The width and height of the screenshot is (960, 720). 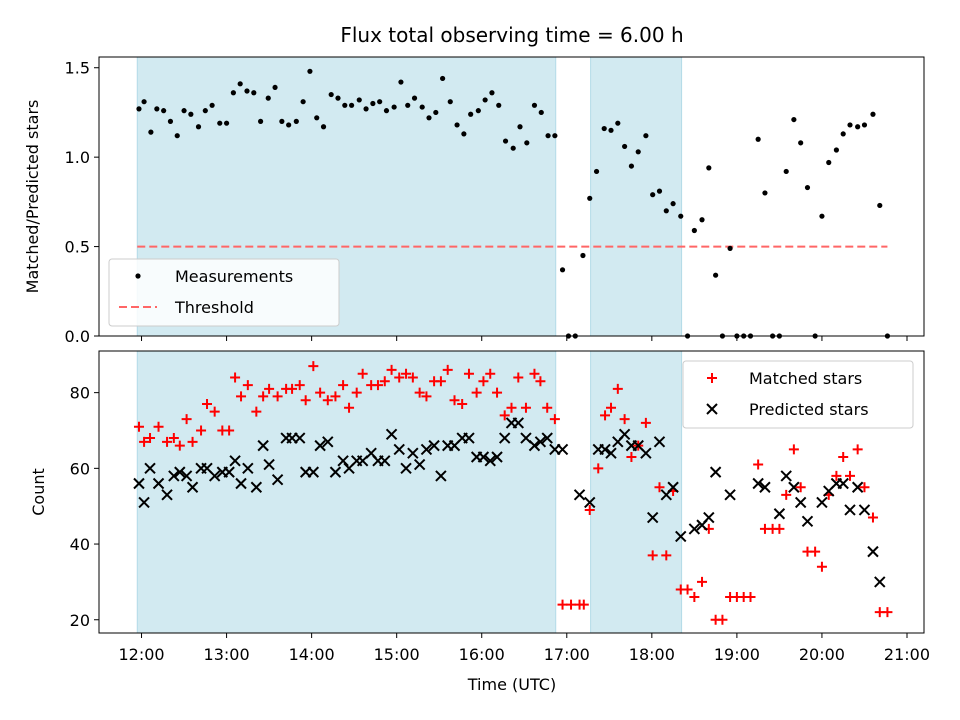 I want to click on legend-label: Predicted stars, so click(x=809, y=409).